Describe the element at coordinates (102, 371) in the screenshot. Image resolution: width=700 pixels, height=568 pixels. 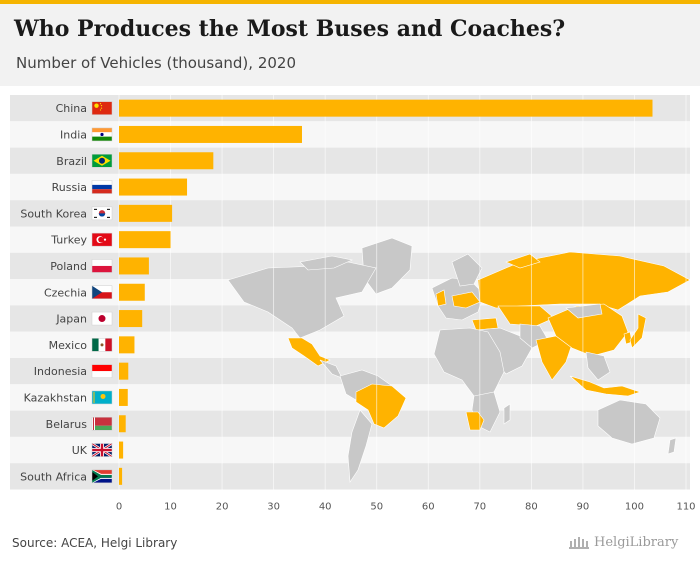
I see `indonesia-flag-icon` at that location.